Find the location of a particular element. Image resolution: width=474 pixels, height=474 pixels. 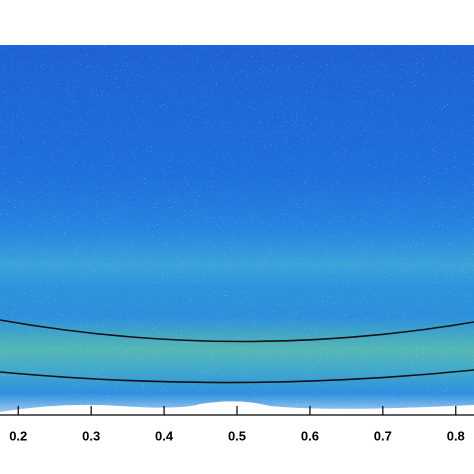

upper-curve is located at coordinates (237, 331).